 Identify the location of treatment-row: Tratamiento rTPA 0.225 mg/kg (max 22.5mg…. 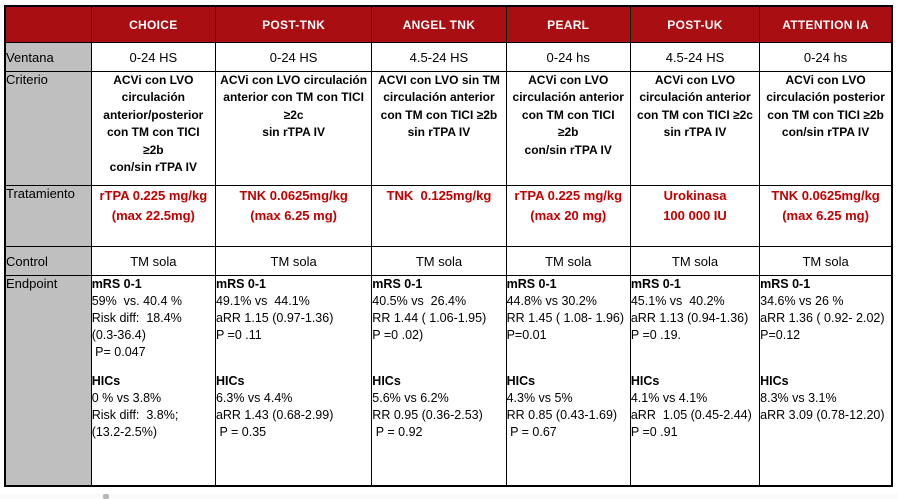
(448, 216).